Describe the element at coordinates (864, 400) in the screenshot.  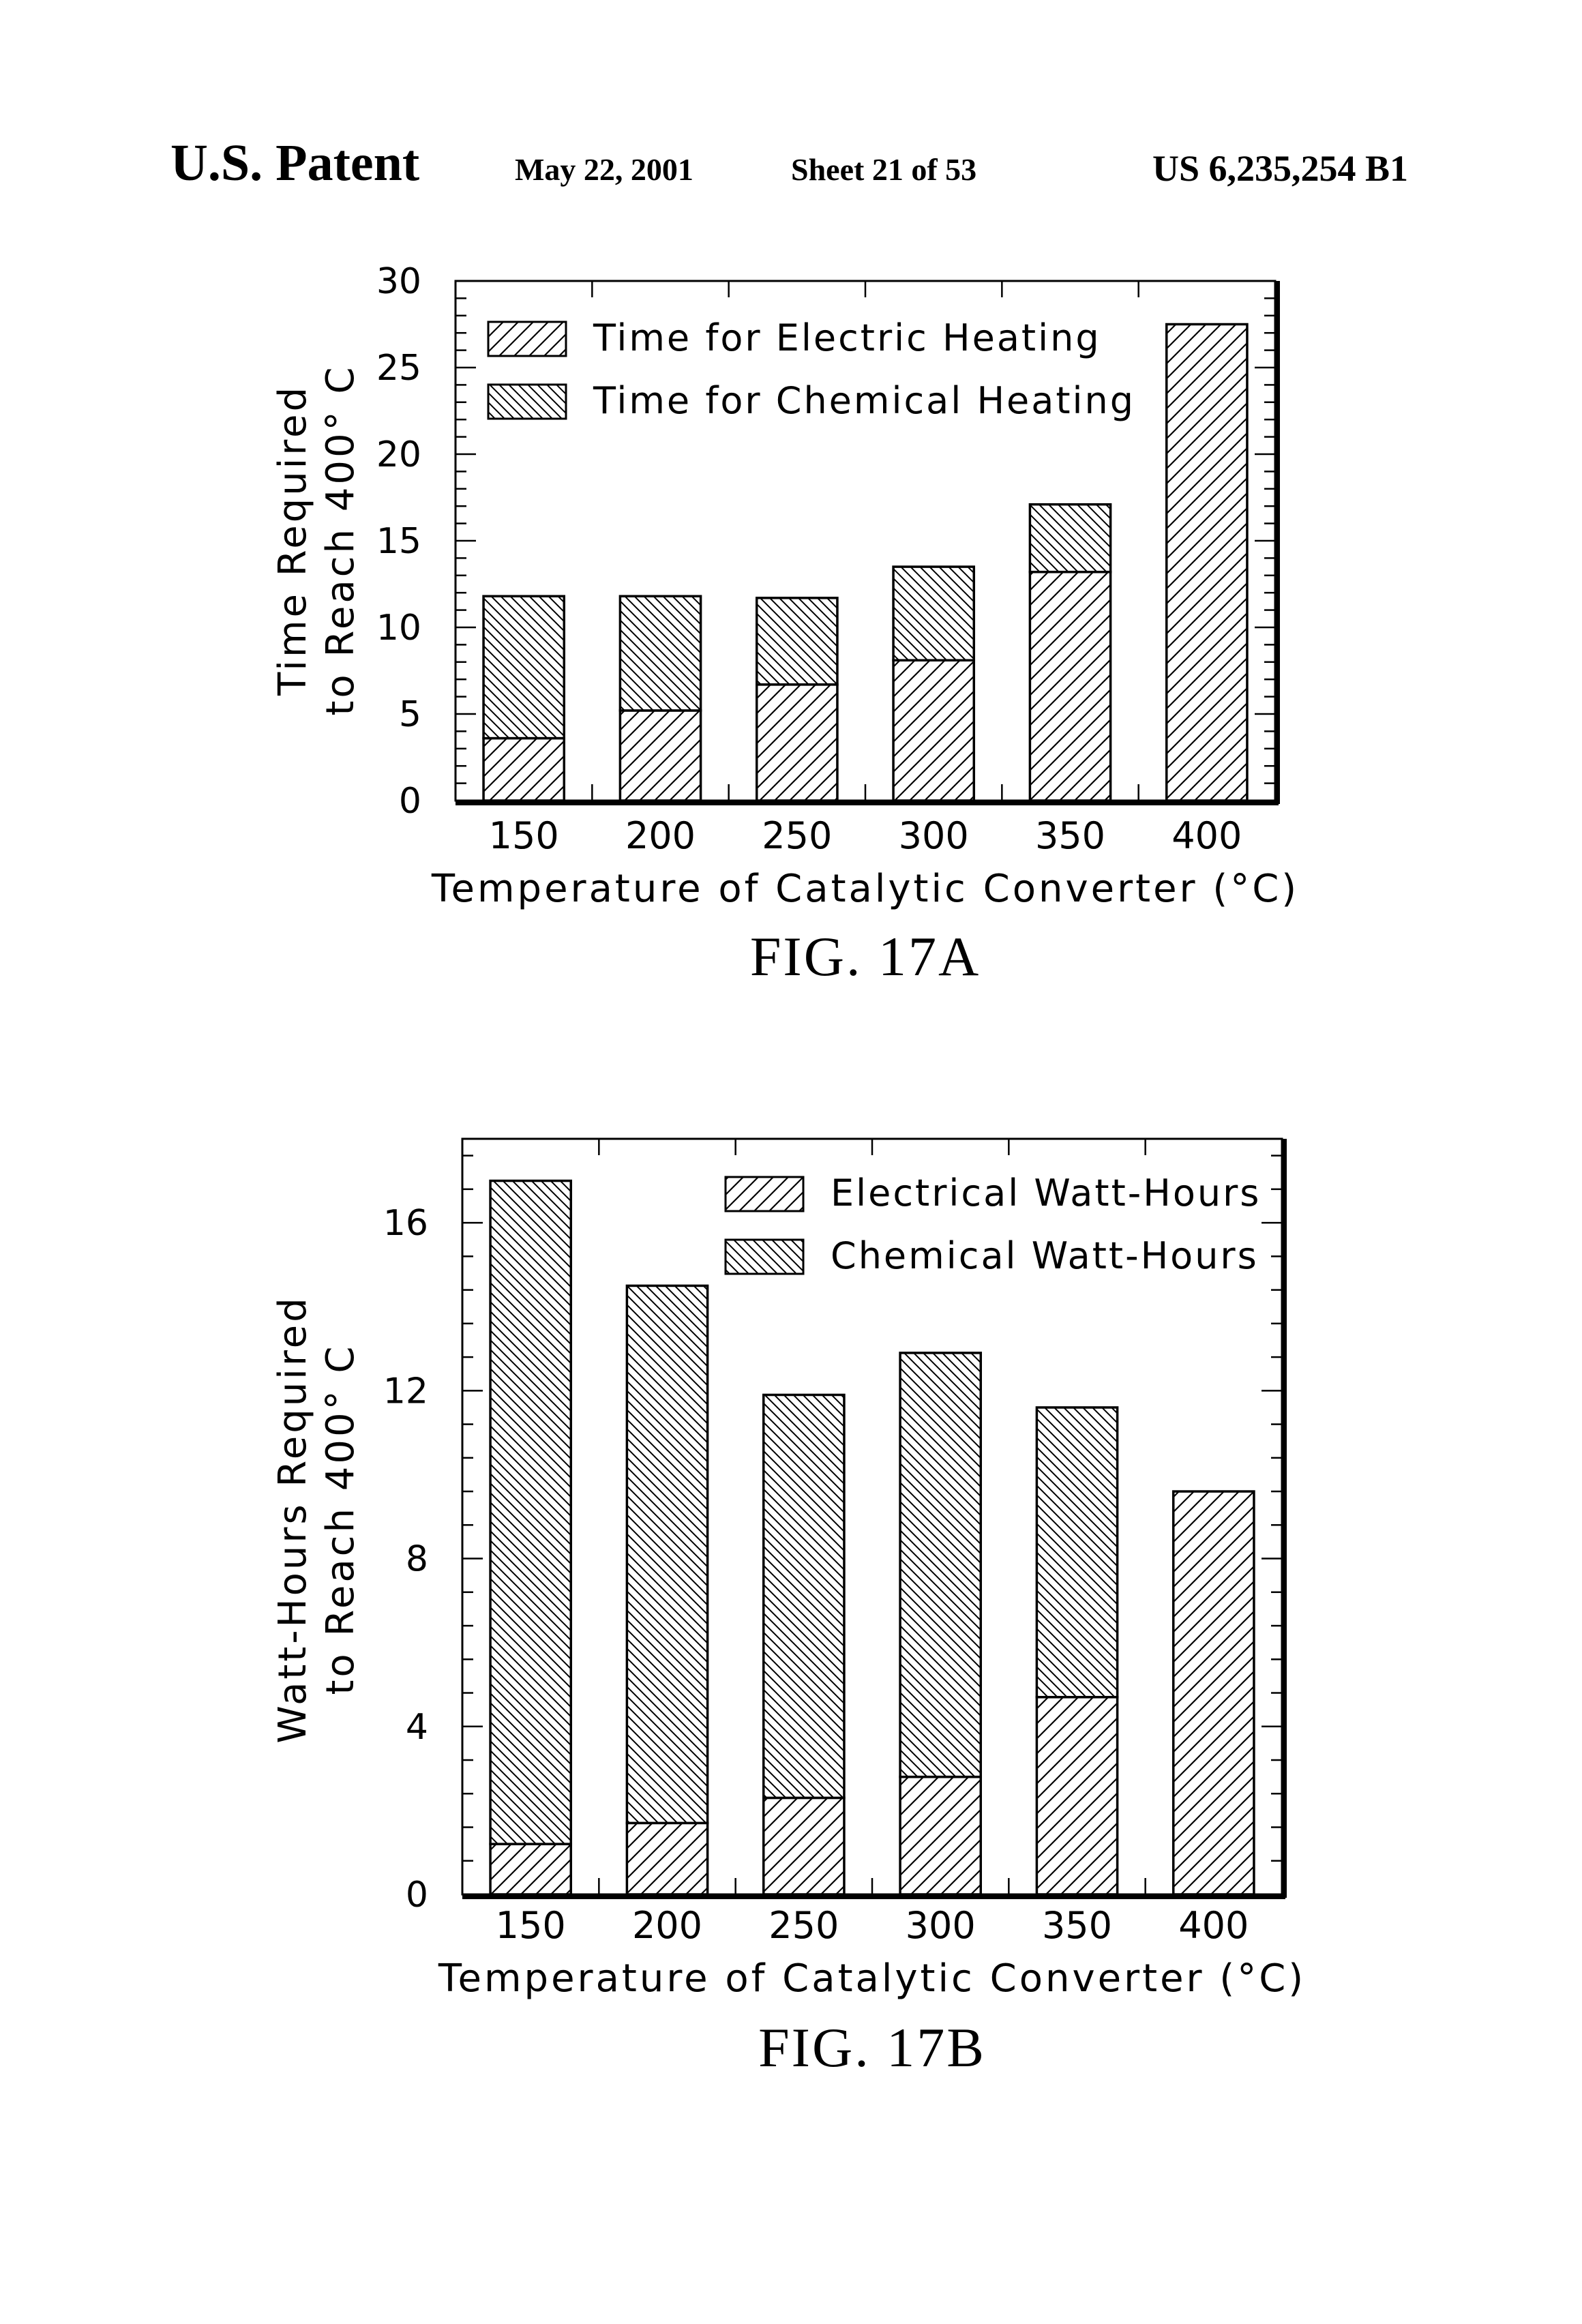
I see `legend-label: Time for Chemical Heating` at that location.